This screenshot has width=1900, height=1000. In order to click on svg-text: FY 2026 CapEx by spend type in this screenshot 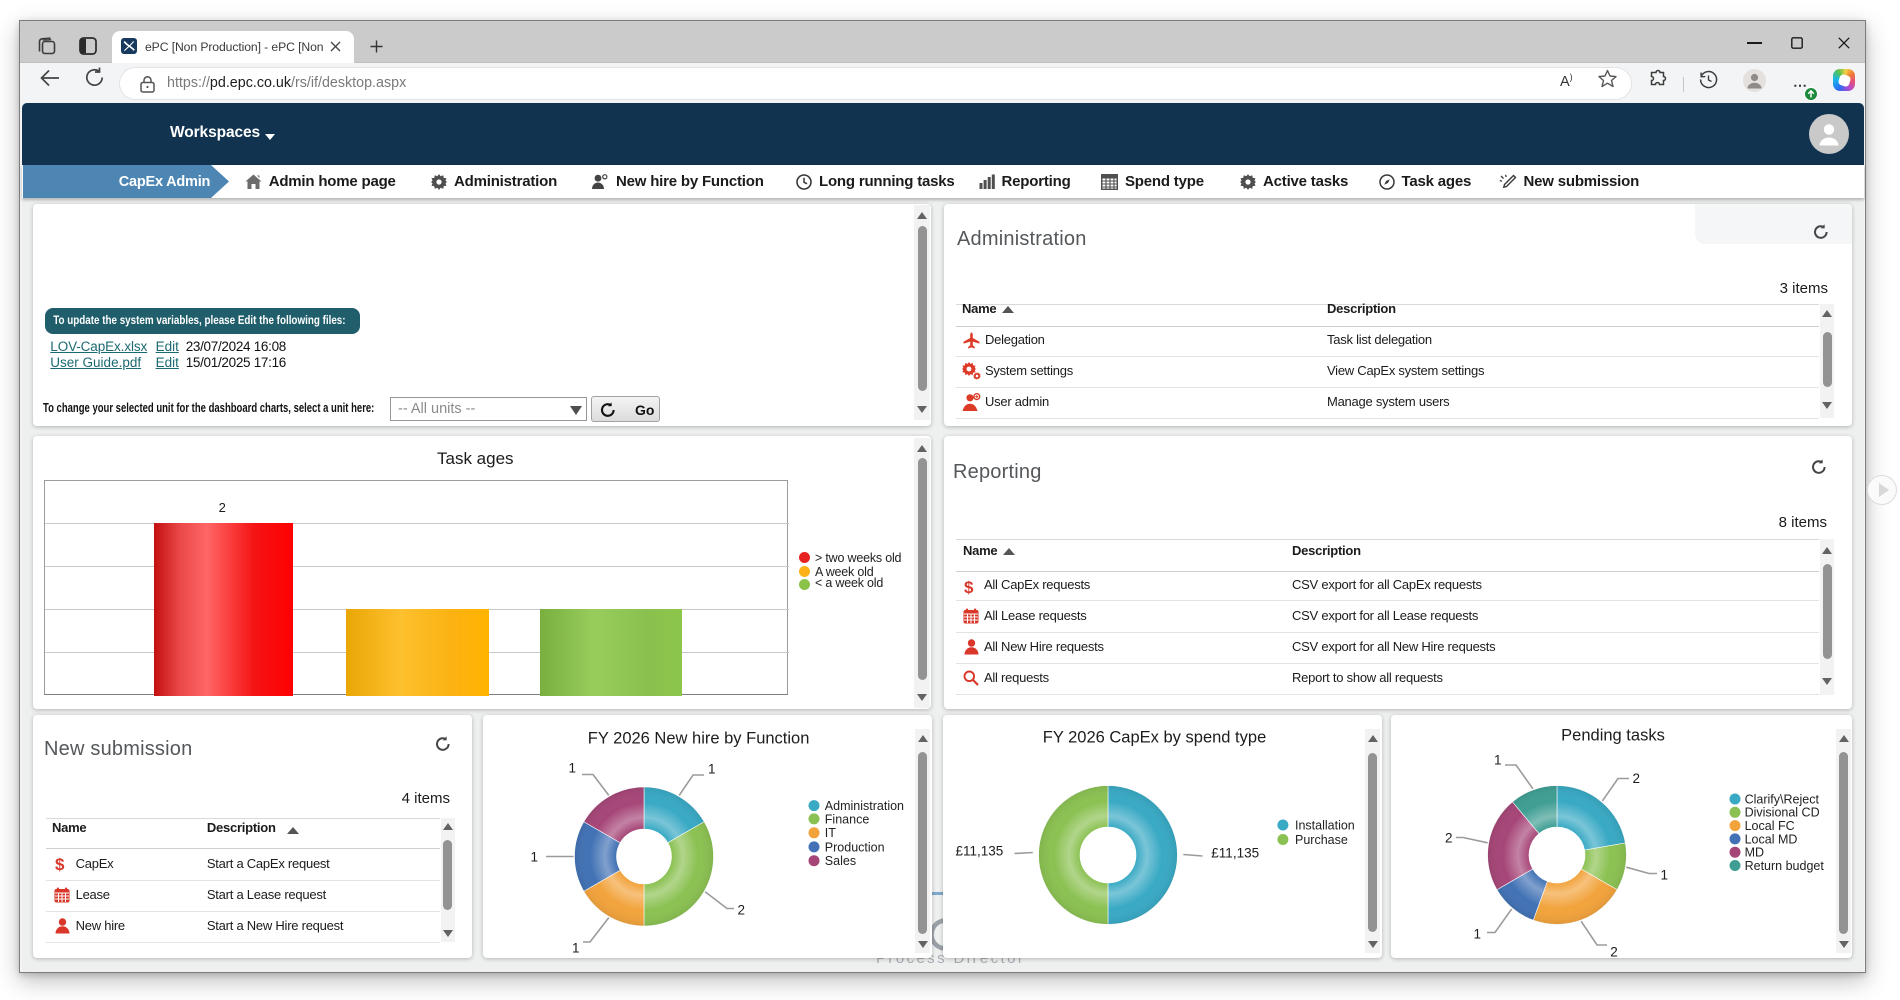, I will do `click(1155, 738)`.